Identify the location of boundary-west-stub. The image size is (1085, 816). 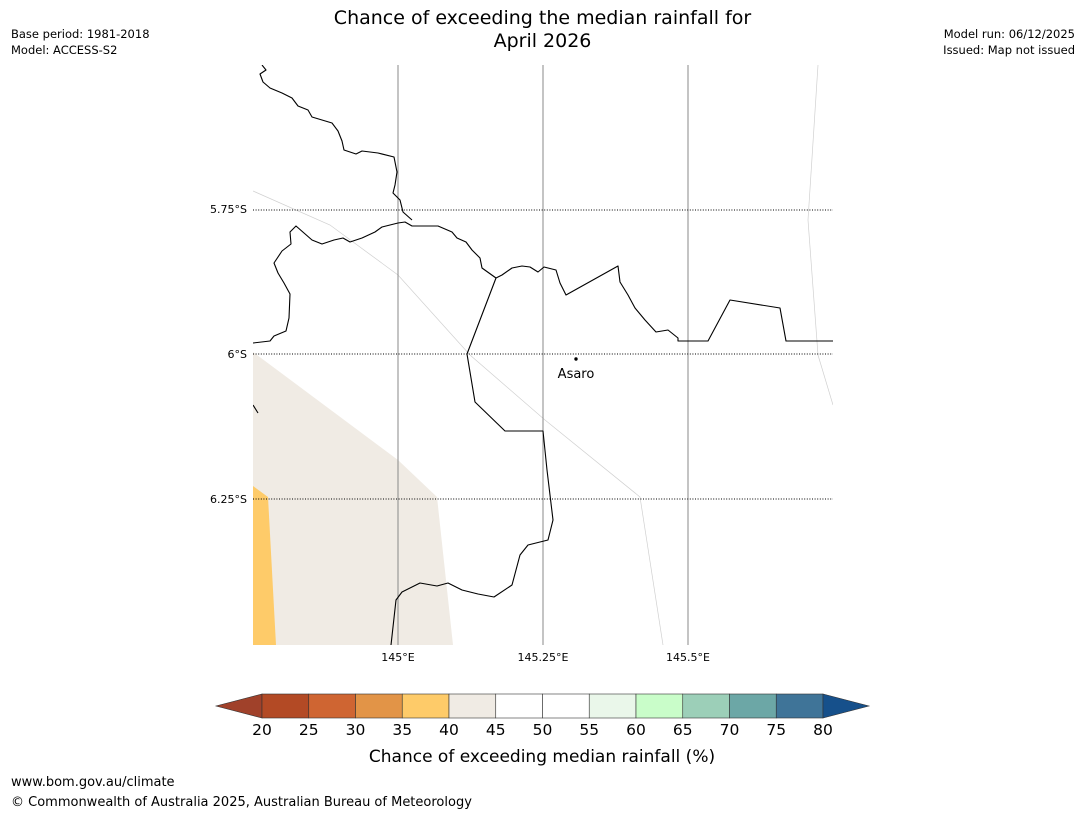
(256, 409).